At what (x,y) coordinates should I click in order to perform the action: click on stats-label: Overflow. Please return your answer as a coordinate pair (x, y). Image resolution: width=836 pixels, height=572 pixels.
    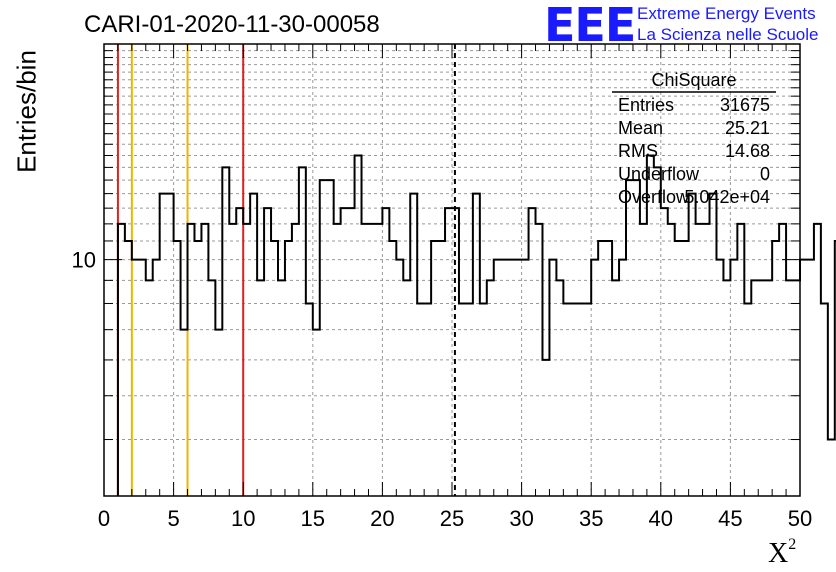
    Looking at the image, I should click on (654, 197).